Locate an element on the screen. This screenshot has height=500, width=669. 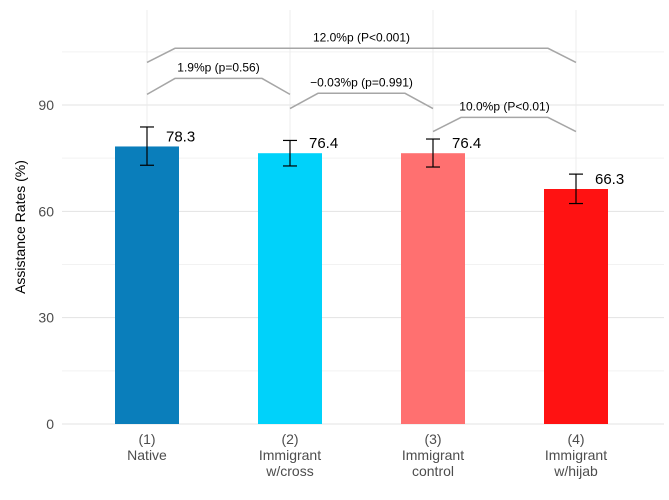
category-label-line: (1) is located at coordinates (146, 439).